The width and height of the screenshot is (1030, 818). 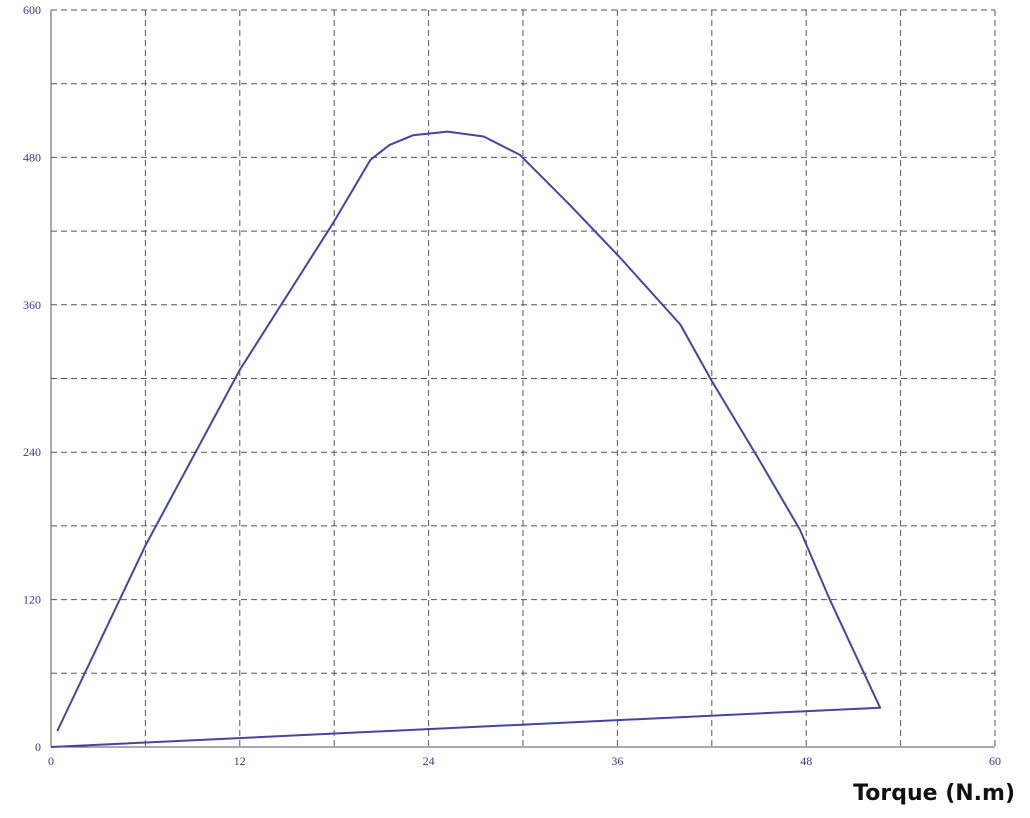 What do you see at coordinates (32, 600) in the screenshot?
I see `y-tick-label: 120` at bounding box center [32, 600].